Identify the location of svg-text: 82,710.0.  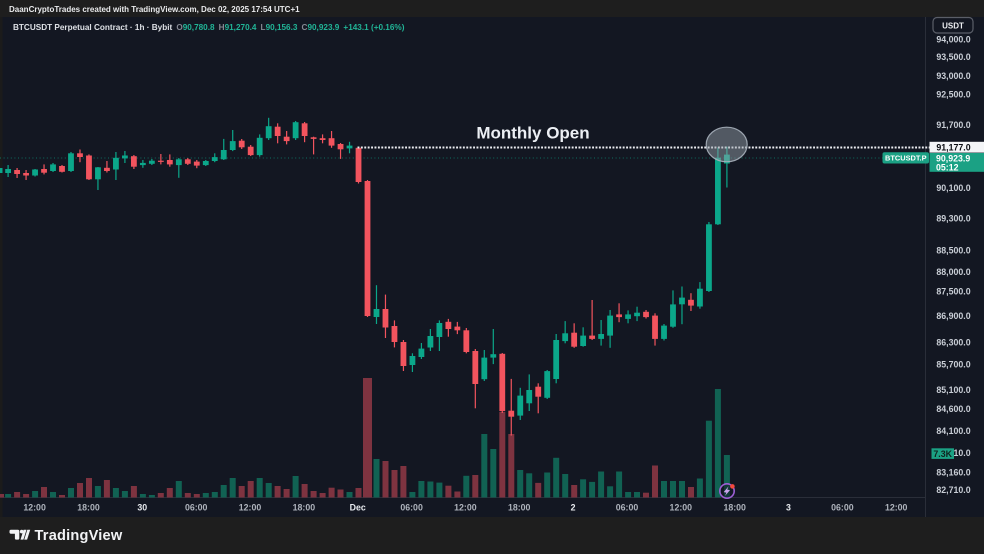
(953, 490).